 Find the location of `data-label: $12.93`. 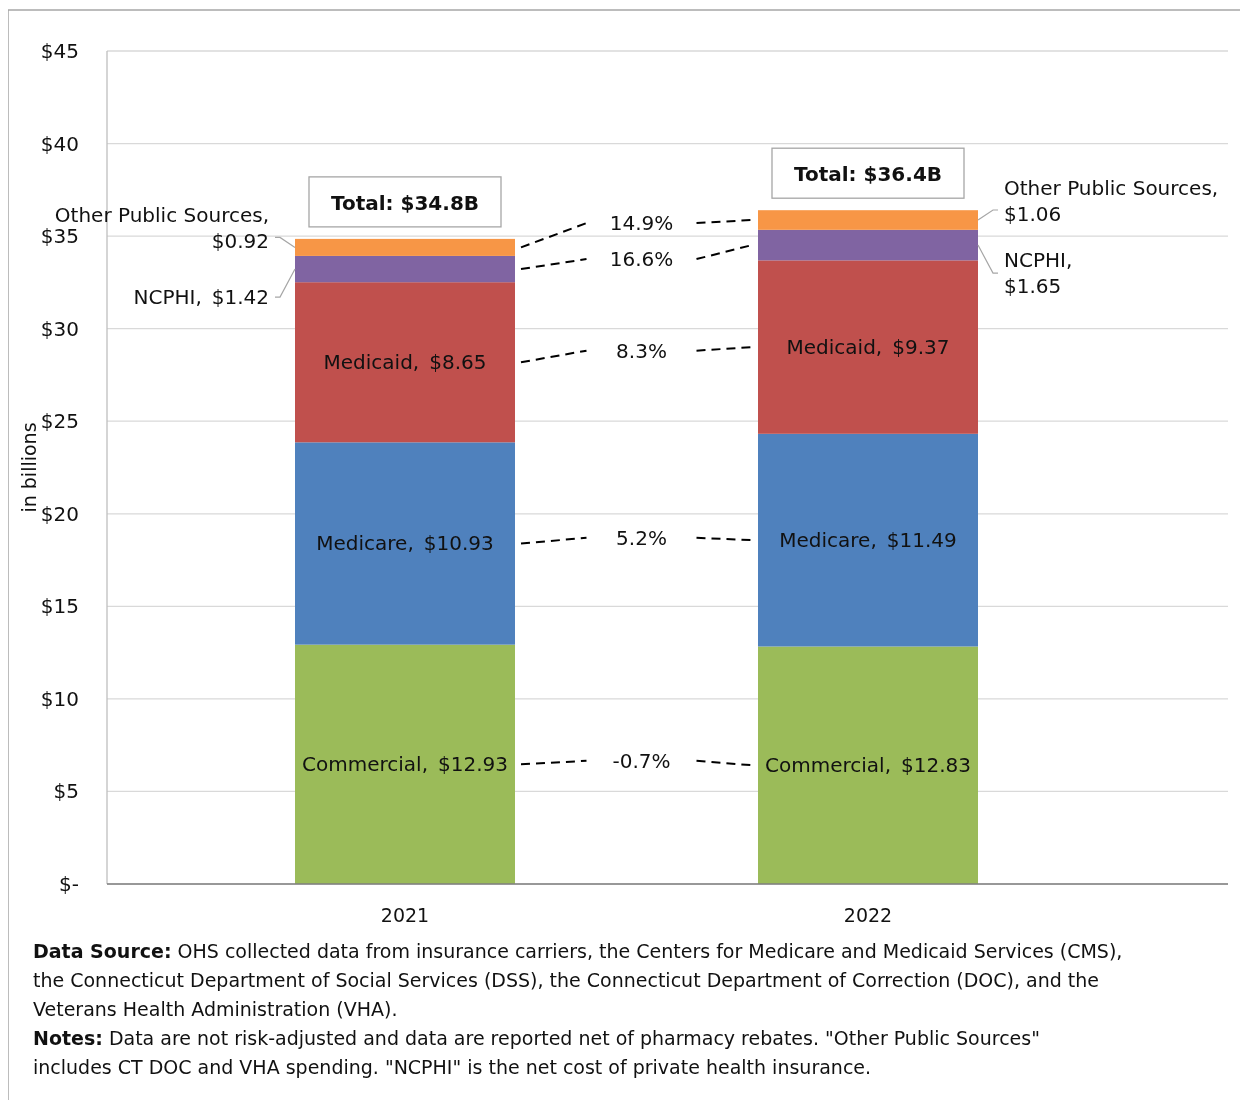

data-label: $12.93 is located at coordinates (473, 764).